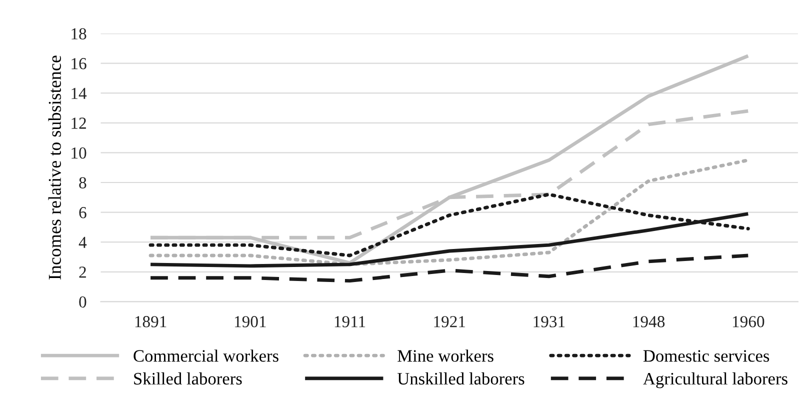 This screenshot has width=806, height=419. I want to click on legend-label: Domestic services, so click(706, 356).